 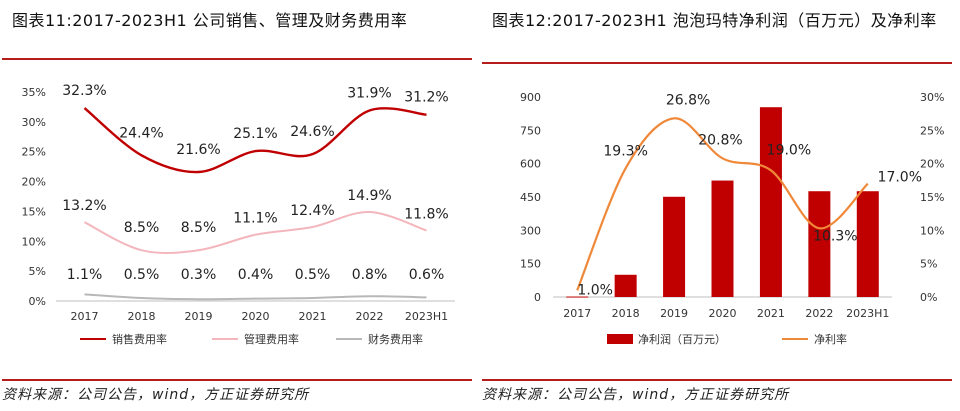 What do you see at coordinates (714, 20) in the screenshot?
I see `chart-title: 图表12:2017-2023H1 泡泡玛特净利润（百万元）及净利率` at bounding box center [714, 20].